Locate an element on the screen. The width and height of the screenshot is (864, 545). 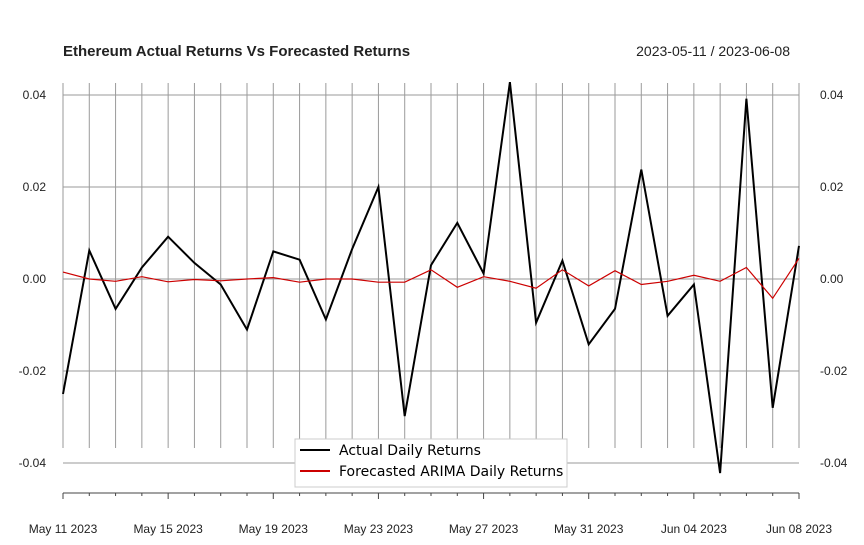
y-tick-label-left: 0.04 is located at coordinates (35, 95).